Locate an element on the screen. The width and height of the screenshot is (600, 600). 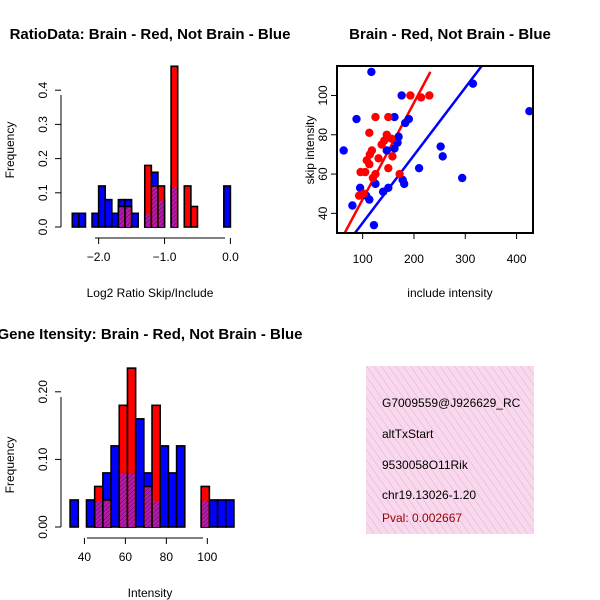
intensity-histogram-x-tick-label: 80 is located at coordinates (167, 557).